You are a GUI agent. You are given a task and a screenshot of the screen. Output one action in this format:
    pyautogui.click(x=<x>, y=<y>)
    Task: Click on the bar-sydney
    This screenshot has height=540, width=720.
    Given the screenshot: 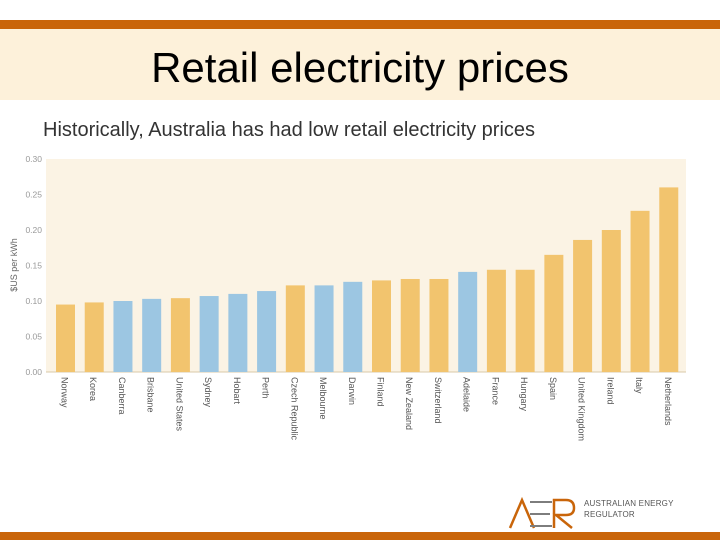 What is the action you would take?
    pyautogui.click(x=209, y=334)
    